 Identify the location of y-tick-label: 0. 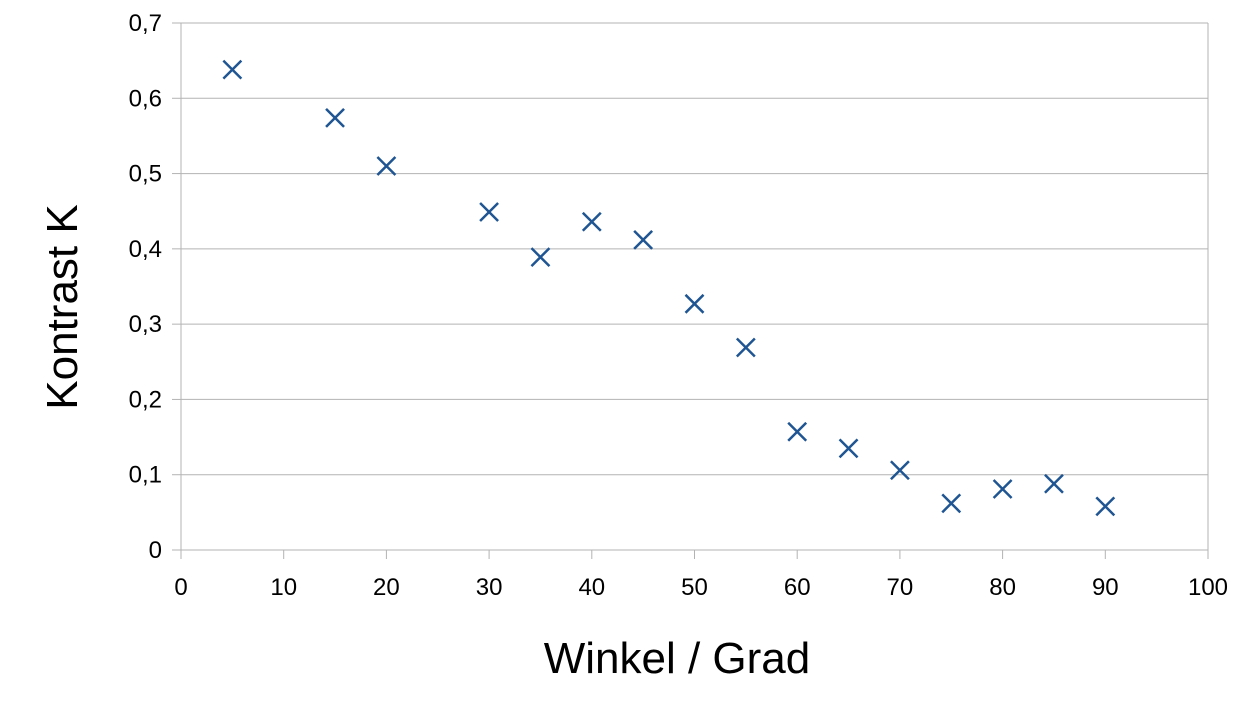
(155, 550).